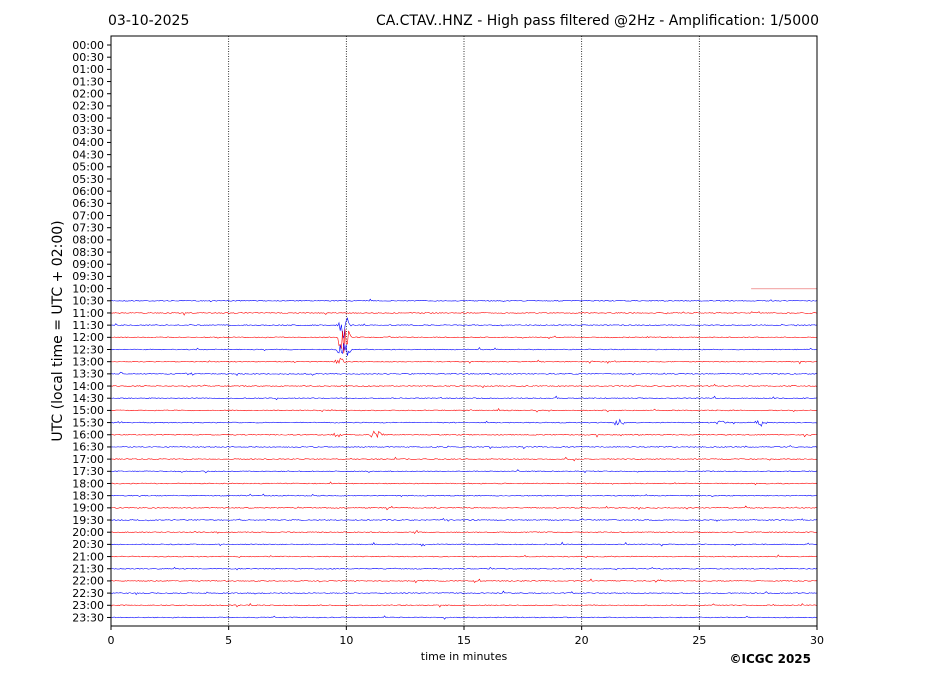  I want to click on trace-23:00, so click(463, 605).